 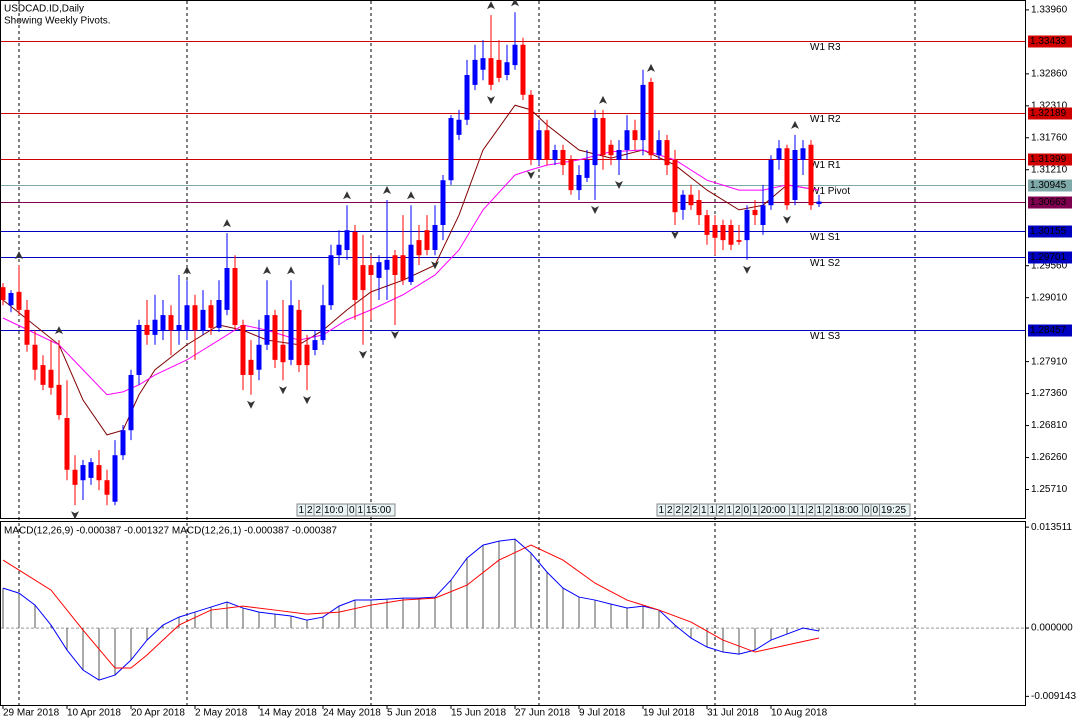 I want to click on x-tick-label: 20 Apr 2018, so click(x=158, y=713).